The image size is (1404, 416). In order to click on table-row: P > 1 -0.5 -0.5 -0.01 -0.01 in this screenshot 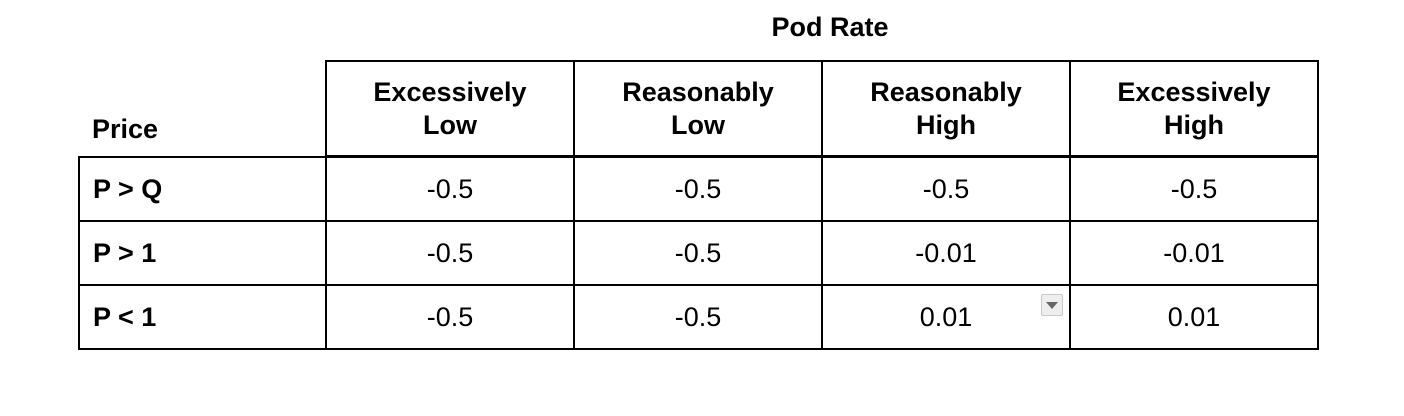, I will do `click(698, 253)`.